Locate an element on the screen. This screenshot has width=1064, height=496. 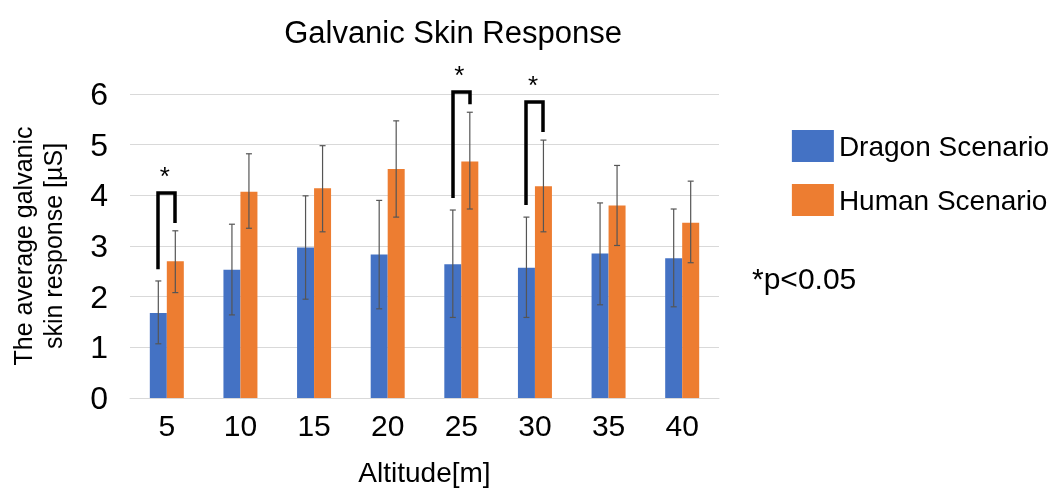
y-tick-label: 2 is located at coordinates (99, 296).